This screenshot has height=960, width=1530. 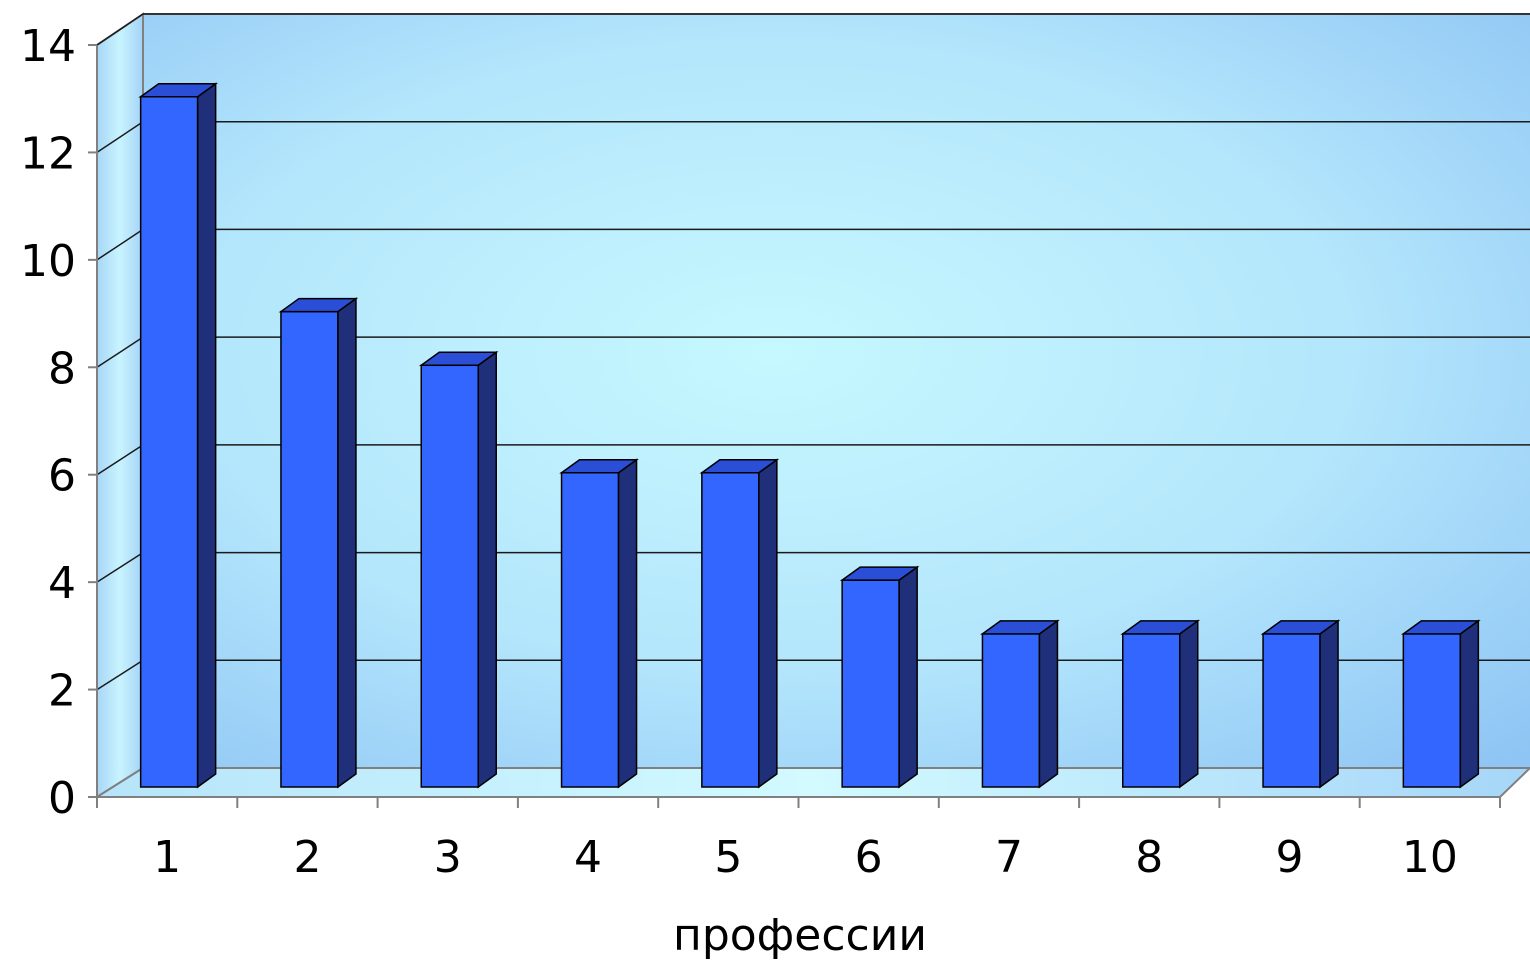 I want to click on y-tick-label: 4, so click(x=62, y=583).